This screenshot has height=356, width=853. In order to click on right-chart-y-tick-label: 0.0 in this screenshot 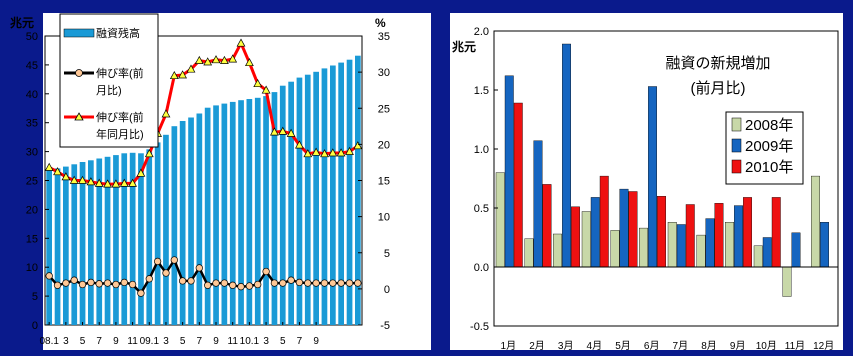, I will do `click(481, 268)`.